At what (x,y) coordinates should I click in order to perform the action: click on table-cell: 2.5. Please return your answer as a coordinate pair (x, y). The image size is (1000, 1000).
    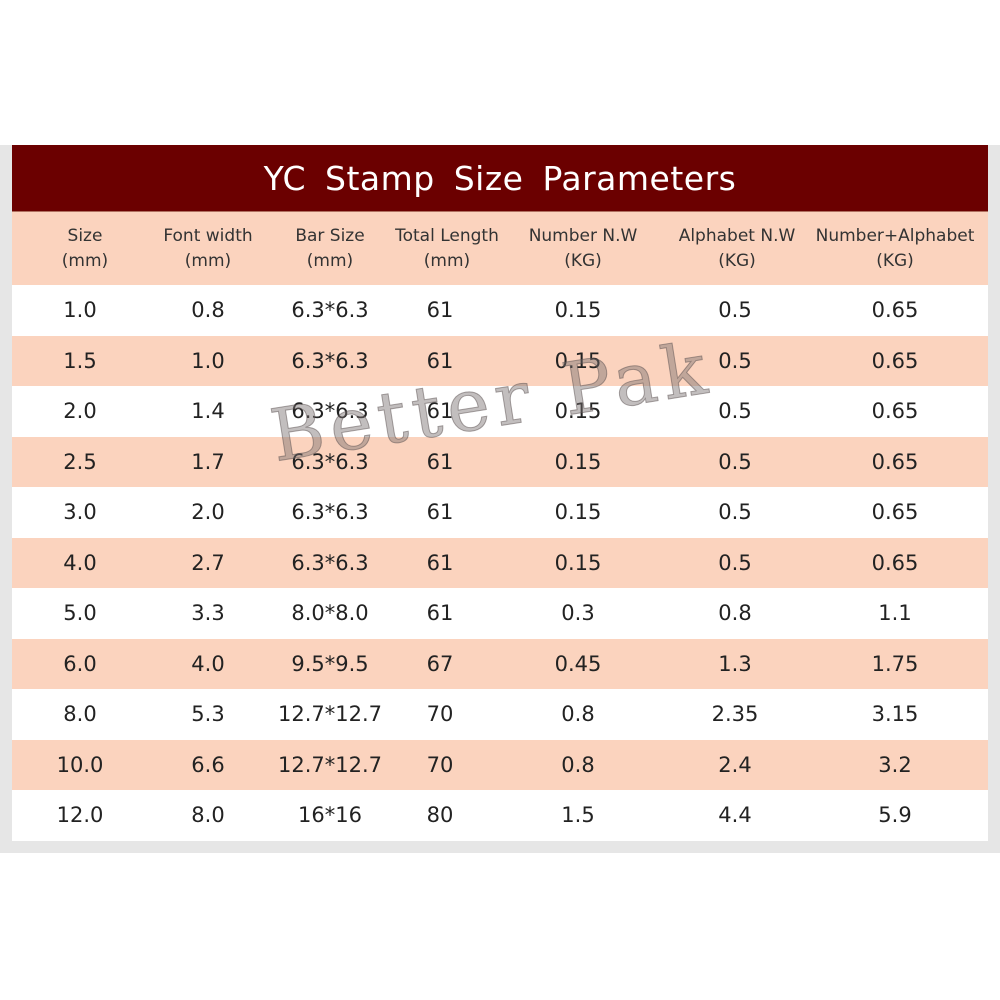
    Looking at the image, I should click on (80, 461).